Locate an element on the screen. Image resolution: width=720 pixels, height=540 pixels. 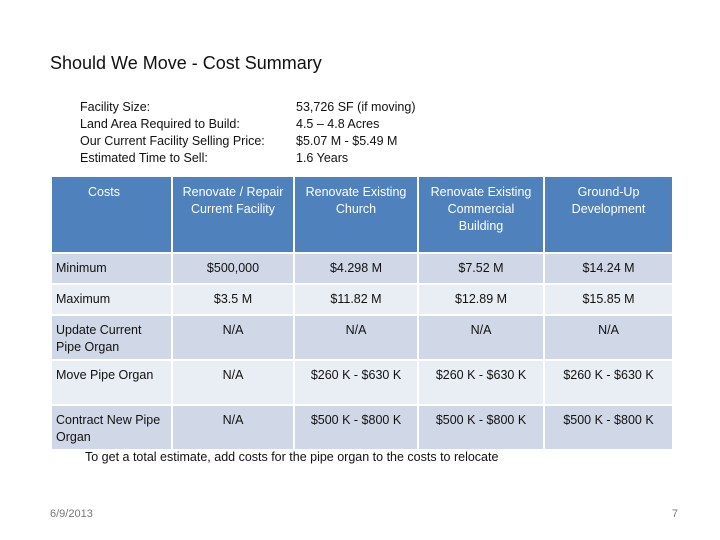
slide-title: Should We Move - Cost Summary is located at coordinates (186, 63).